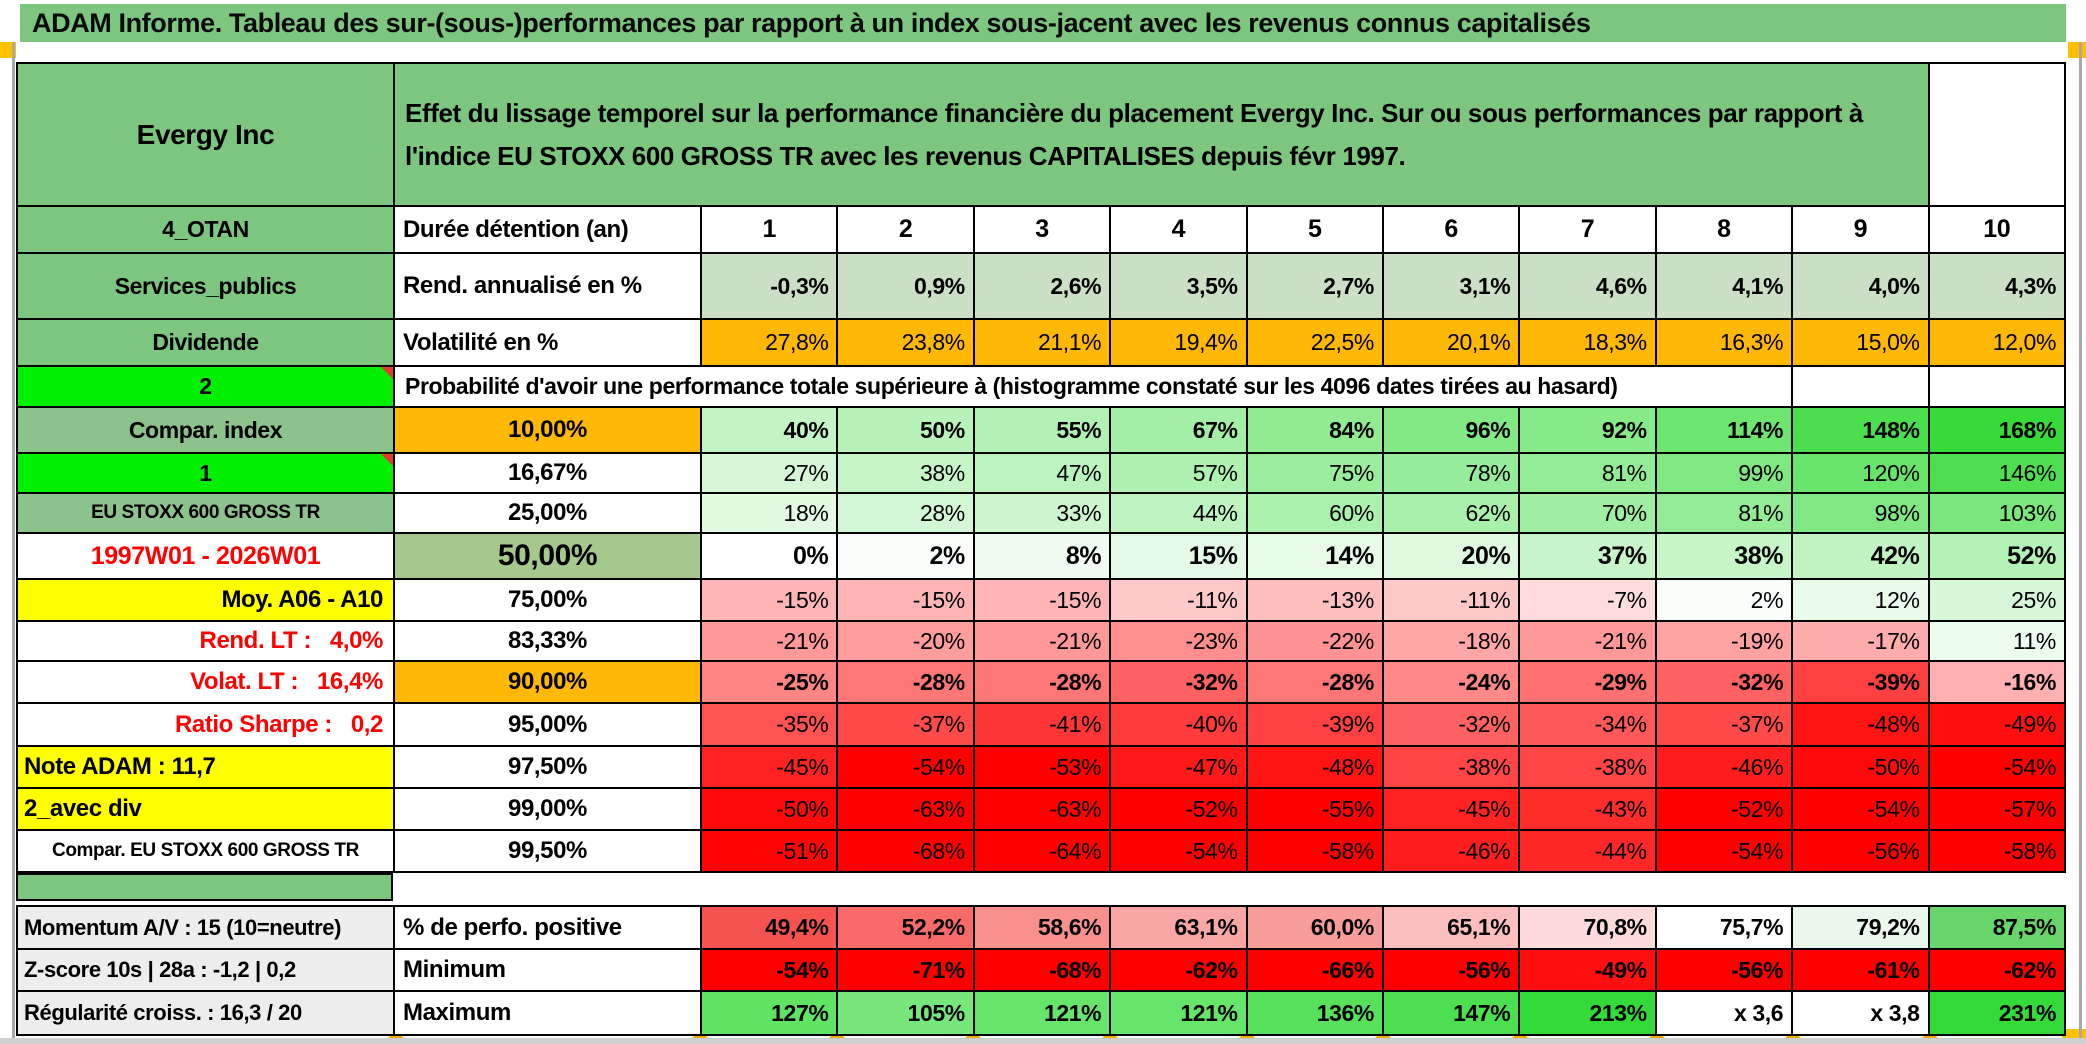  Describe the element at coordinates (1724, 342) in the screenshot. I see `data-cell: 16,3%` at that location.